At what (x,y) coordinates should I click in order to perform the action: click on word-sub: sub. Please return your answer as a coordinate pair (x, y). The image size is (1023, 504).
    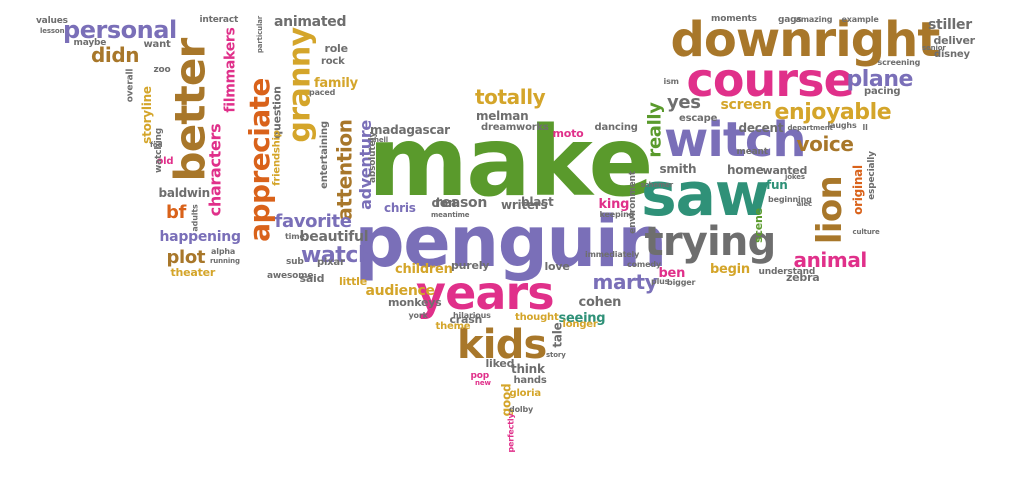
    Looking at the image, I should click on (295, 261).